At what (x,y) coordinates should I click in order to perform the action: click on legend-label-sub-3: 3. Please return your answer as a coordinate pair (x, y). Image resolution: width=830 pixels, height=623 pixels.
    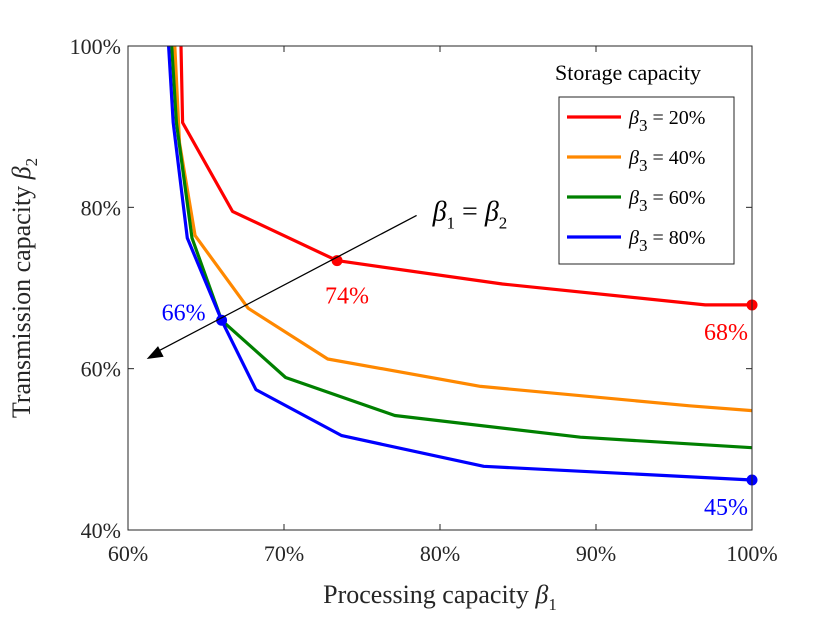
    Looking at the image, I should click on (643, 205).